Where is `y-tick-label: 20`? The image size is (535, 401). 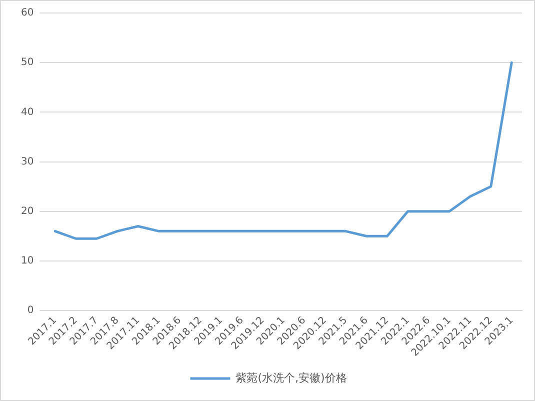
y-tick-label: 20 is located at coordinates (27, 211).